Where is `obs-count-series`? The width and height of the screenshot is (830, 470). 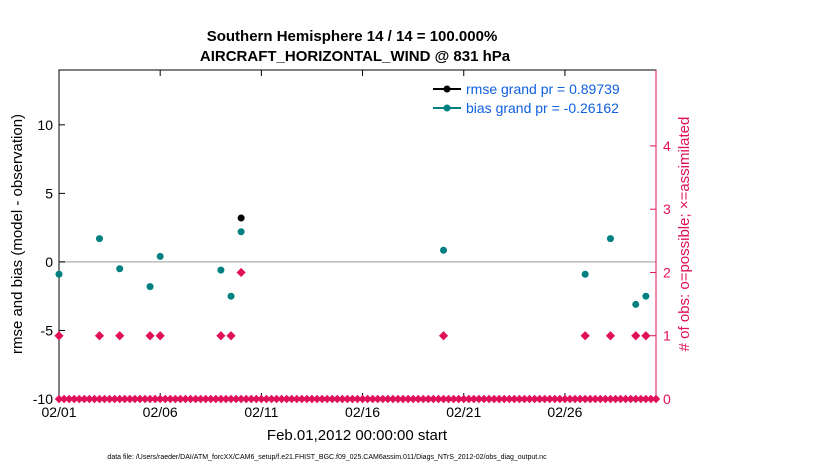
obs-count-series is located at coordinates (352, 304).